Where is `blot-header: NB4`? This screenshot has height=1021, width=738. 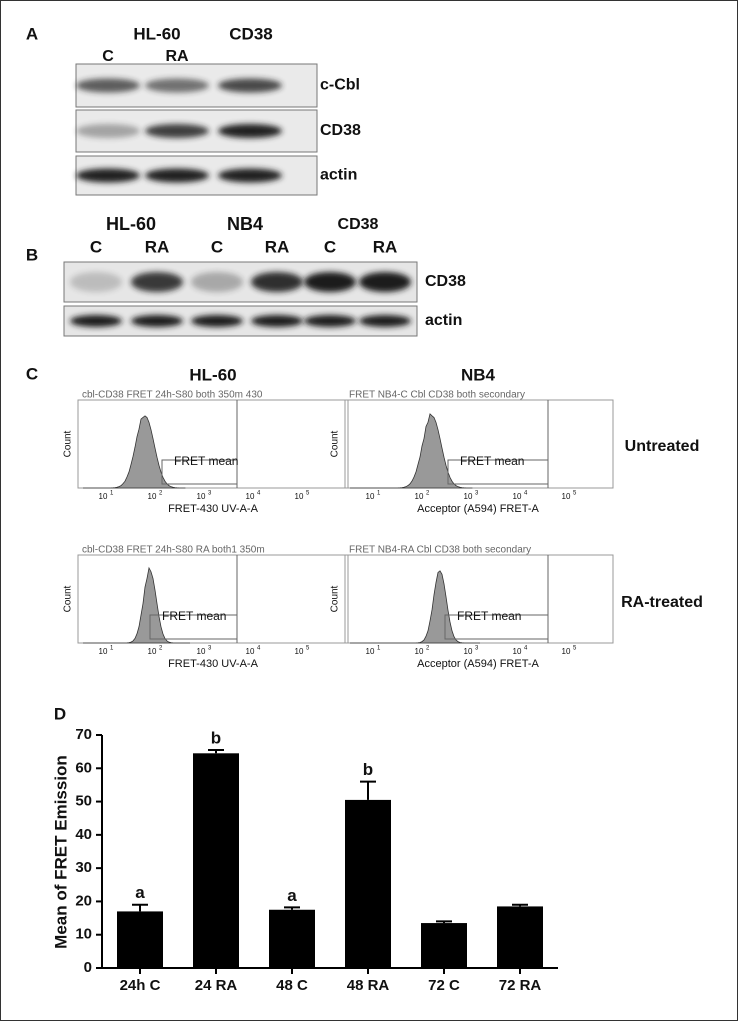 blot-header: NB4 is located at coordinates (245, 224).